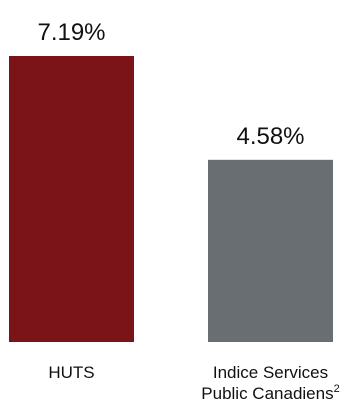 The height and width of the screenshot is (404, 357). I want to click on category-footnote-marker: 2, so click(337, 389).